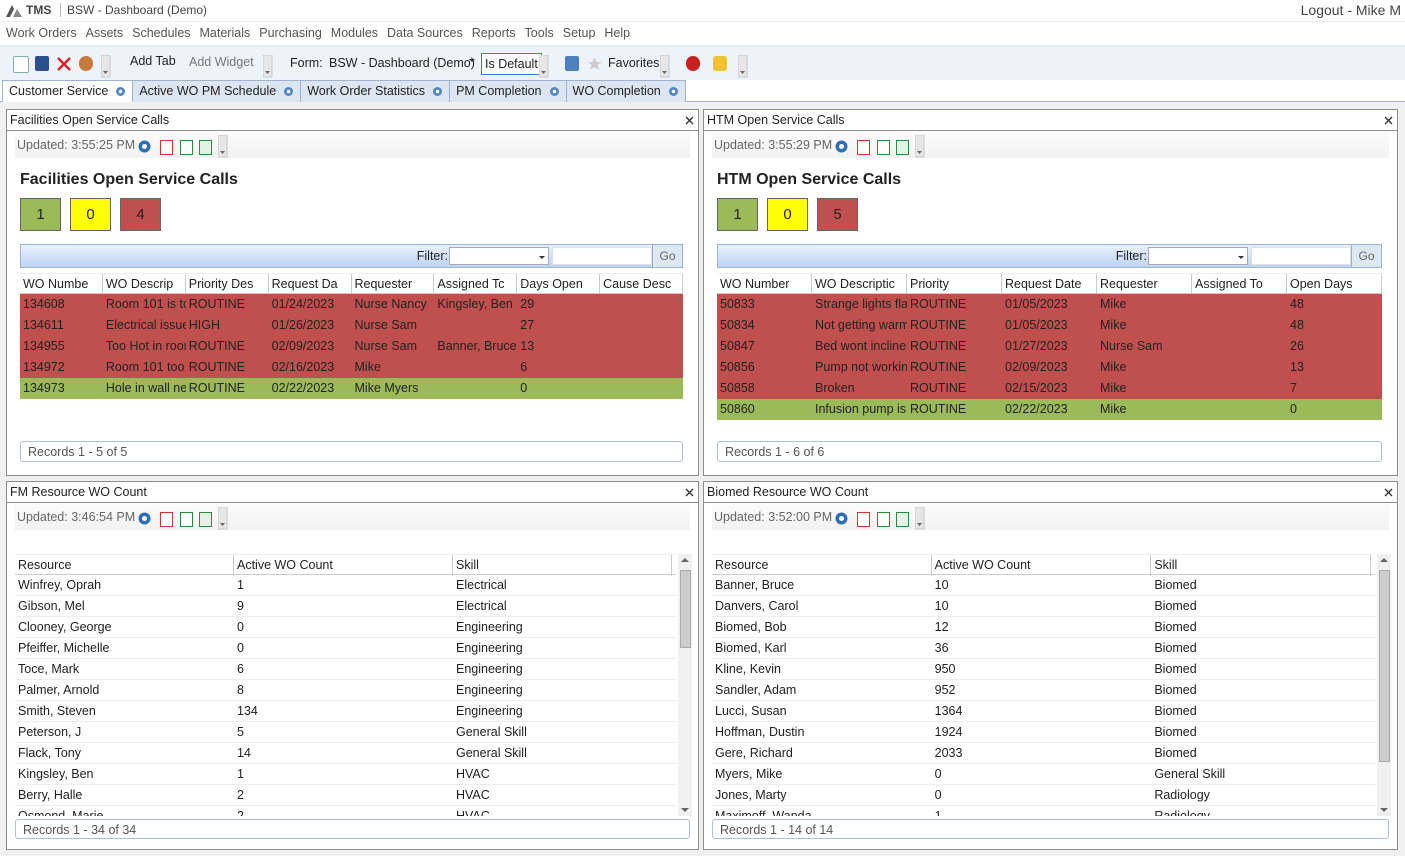 This screenshot has height=856, width=1405. Describe the element at coordinates (345, 774) in the screenshot. I see `table-row: Kingsley, Ben 1 HVAC` at that location.